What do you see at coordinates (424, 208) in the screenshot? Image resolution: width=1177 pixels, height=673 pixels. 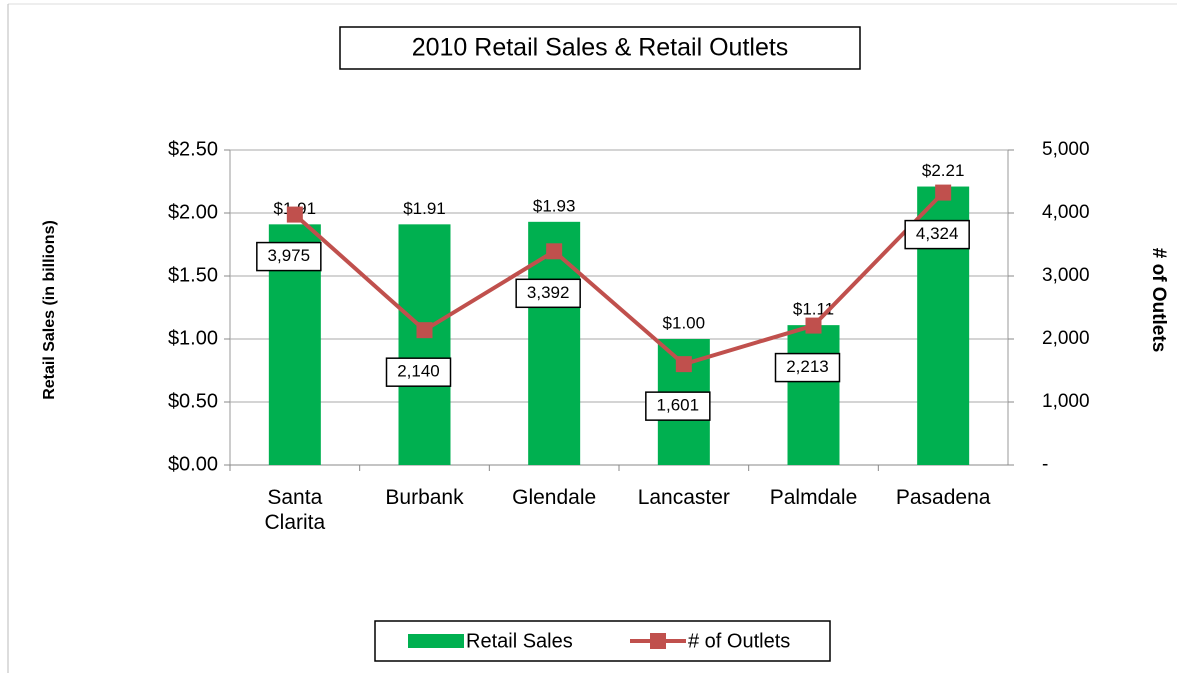 I see `bar-value-label: $1.91` at bounding box center [424, 208].